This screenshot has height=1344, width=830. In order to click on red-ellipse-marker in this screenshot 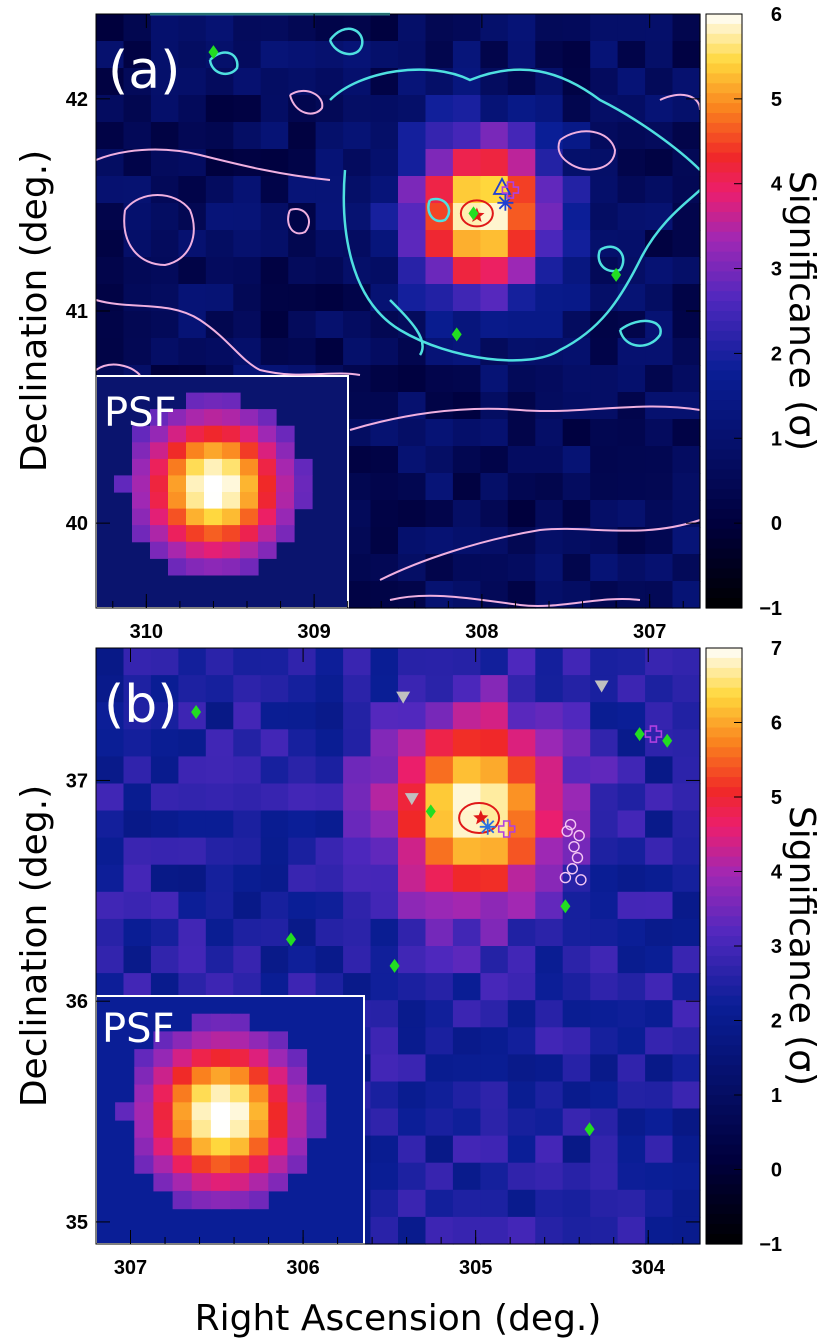, I will do `click(476, 213)`.